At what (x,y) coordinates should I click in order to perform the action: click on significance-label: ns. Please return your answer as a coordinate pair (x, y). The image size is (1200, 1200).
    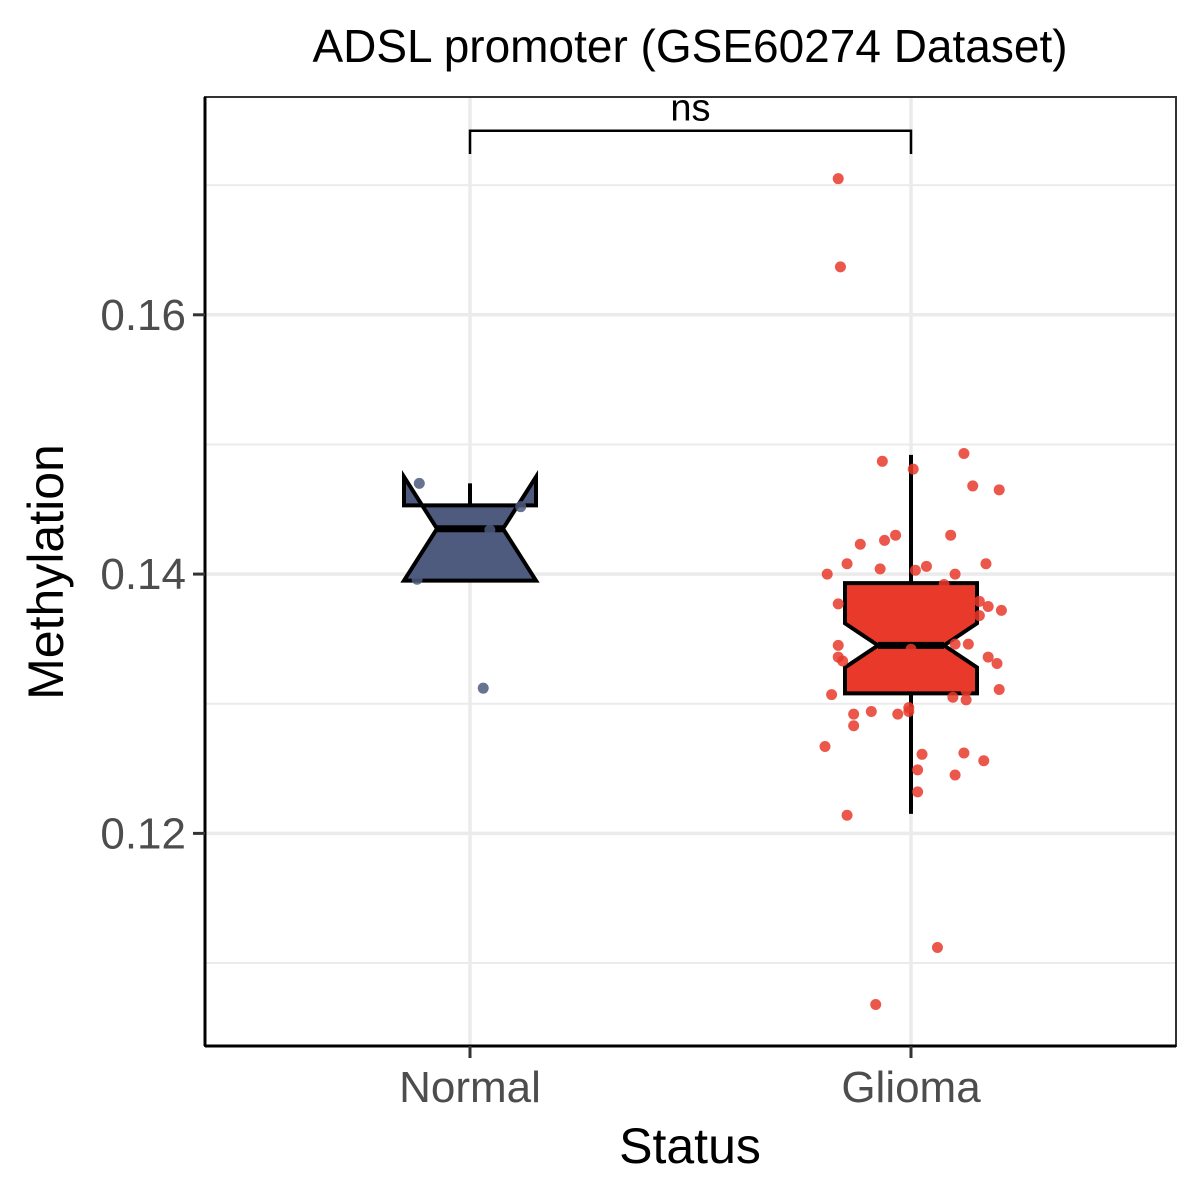
    Looking at the image, I should click on (690, 109).